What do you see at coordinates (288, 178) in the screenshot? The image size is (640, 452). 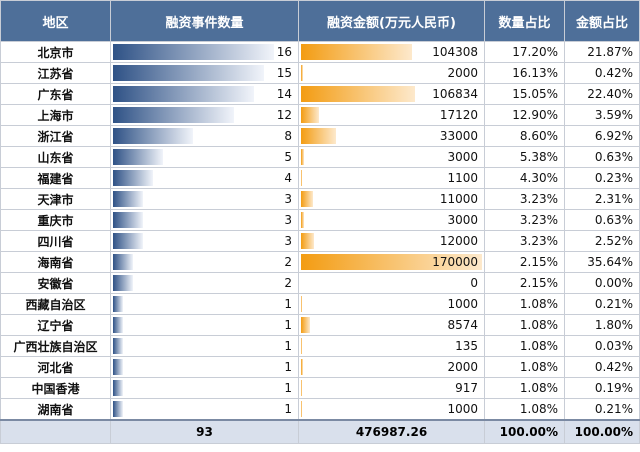 I see `count-value: 4` at bounding box center [288, 178].